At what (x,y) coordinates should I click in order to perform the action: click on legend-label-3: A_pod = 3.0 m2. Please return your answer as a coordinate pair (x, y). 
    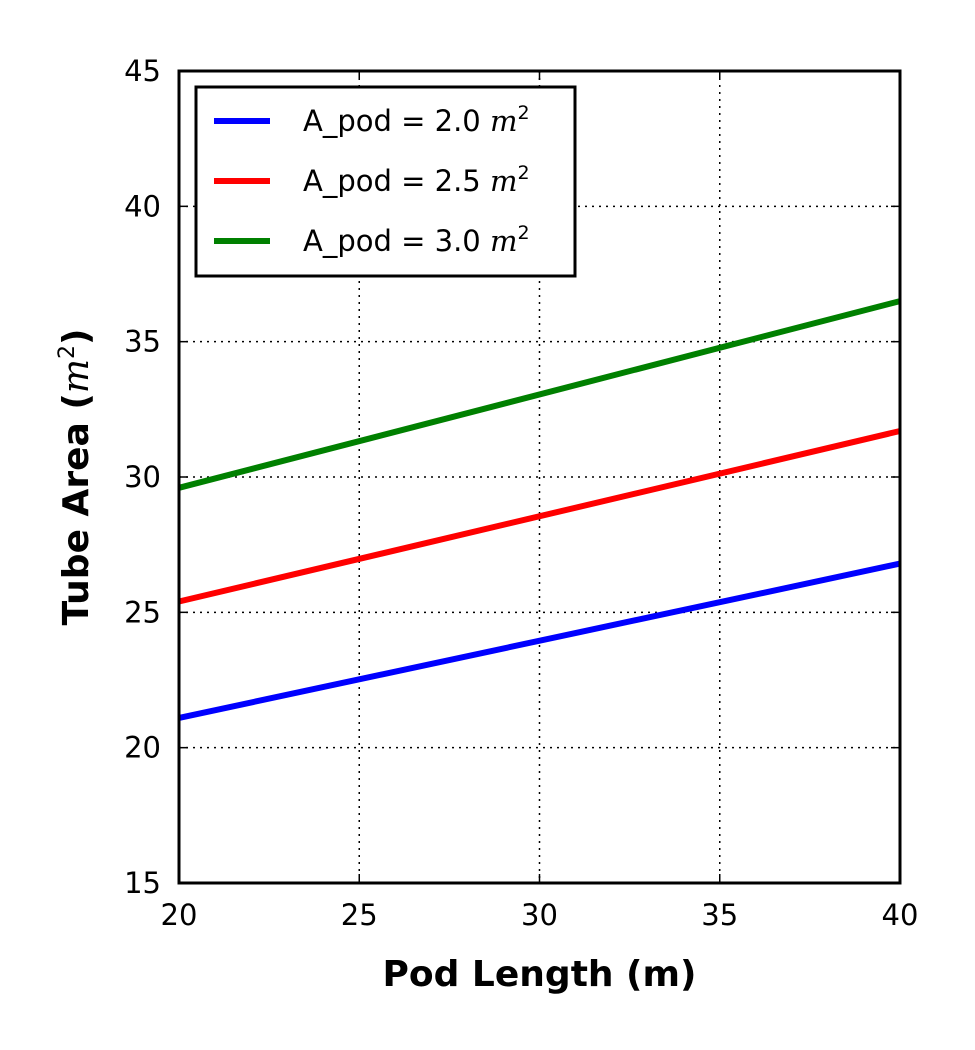
    Looking at the image, I should click on (416, 240).